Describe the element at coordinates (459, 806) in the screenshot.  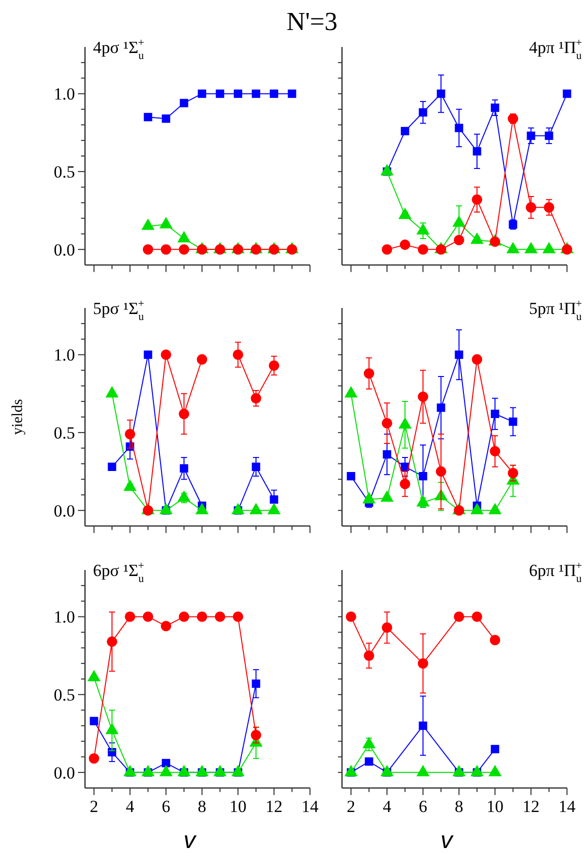
I see `x-tick-label: 8` at that location.